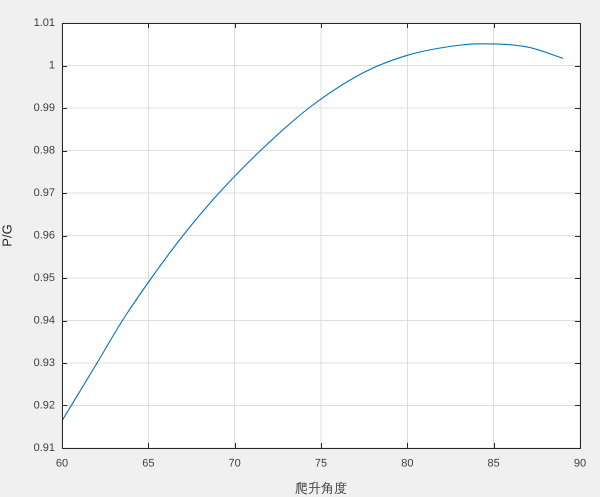  What do you see at coordinates (62, 464) in the screenshot?
I see `x-tick-label: 60` at bounding box center [62, 464].